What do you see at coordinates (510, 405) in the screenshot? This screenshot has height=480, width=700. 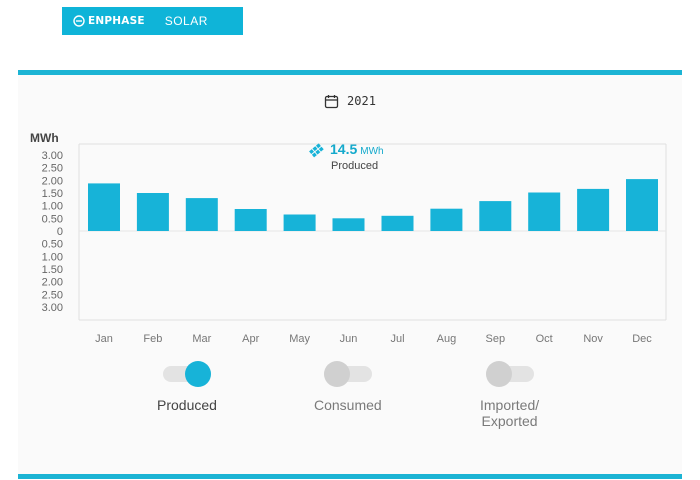 I see `imported-label: Imported/` at bounding box center [510, 405].